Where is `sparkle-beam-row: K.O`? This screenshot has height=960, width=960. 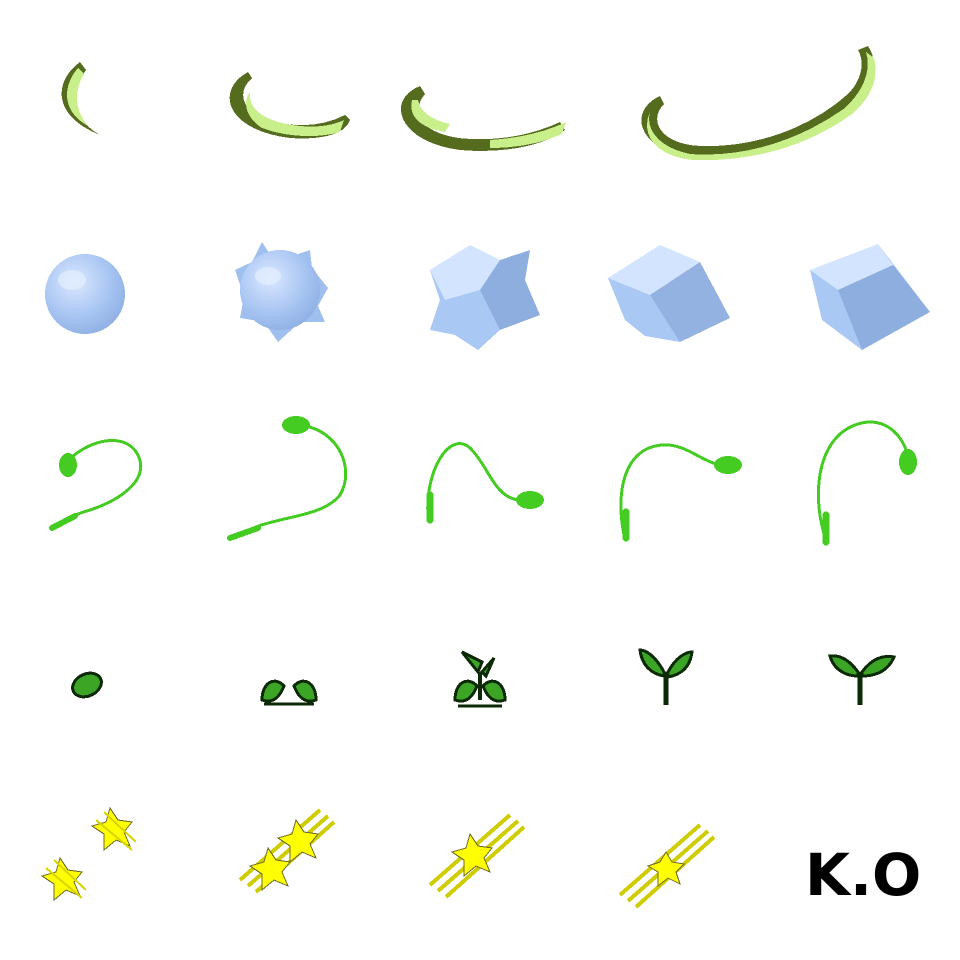
sparkle-beam-row: K.O is located at coordinates (480, 857).